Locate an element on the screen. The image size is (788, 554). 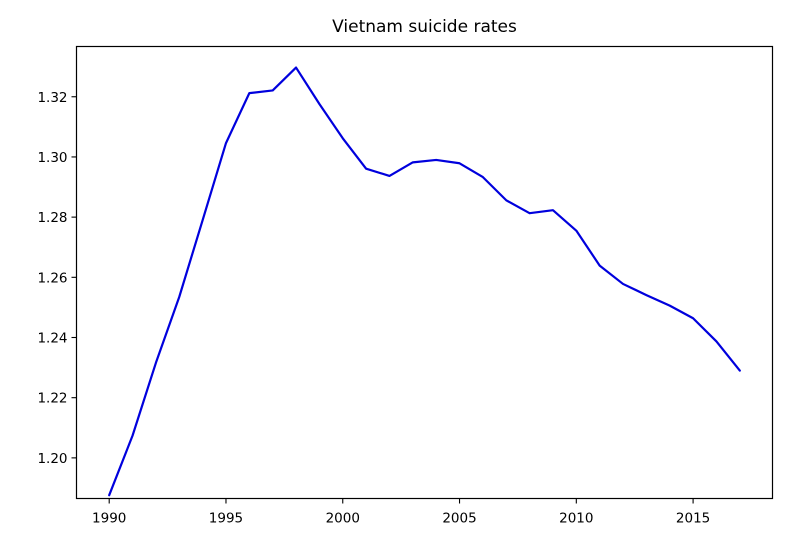
y-tick-label: 1.32 is located at coordinates (52, 98).